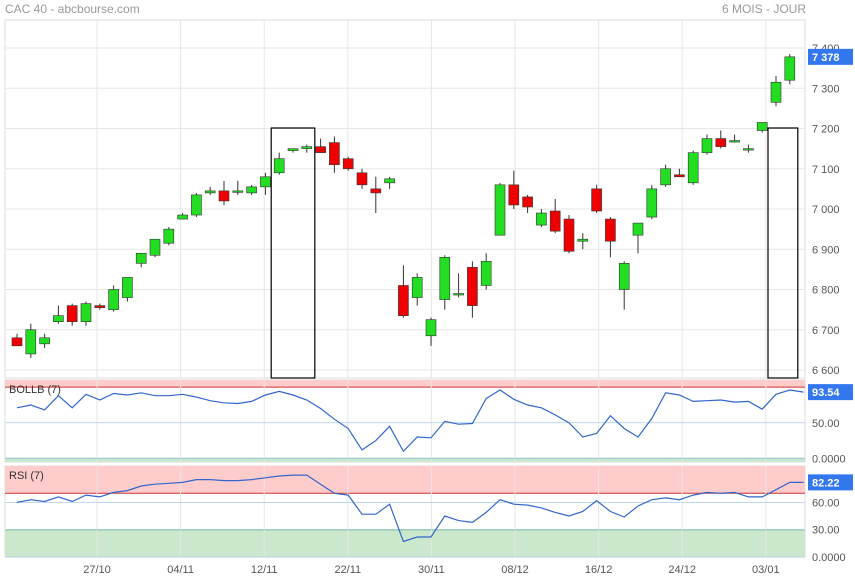  Describe the element at coordinates (180, 570) in the screenshot. I see `x-tick: 04/11` at that location.